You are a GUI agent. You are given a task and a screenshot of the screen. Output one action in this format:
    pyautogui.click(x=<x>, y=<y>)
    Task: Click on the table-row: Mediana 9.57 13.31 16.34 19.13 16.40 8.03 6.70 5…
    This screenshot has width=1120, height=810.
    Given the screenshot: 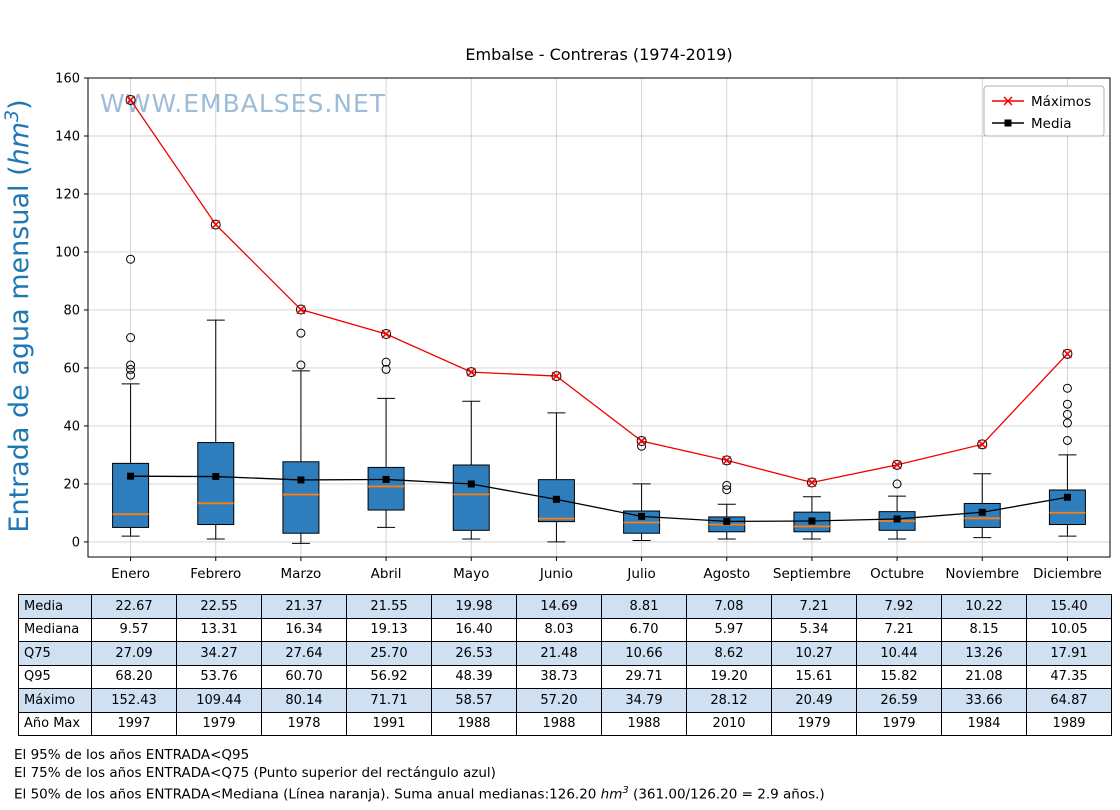 What is the action you would take?
    pyautogui.click(x=565, y=629)
    